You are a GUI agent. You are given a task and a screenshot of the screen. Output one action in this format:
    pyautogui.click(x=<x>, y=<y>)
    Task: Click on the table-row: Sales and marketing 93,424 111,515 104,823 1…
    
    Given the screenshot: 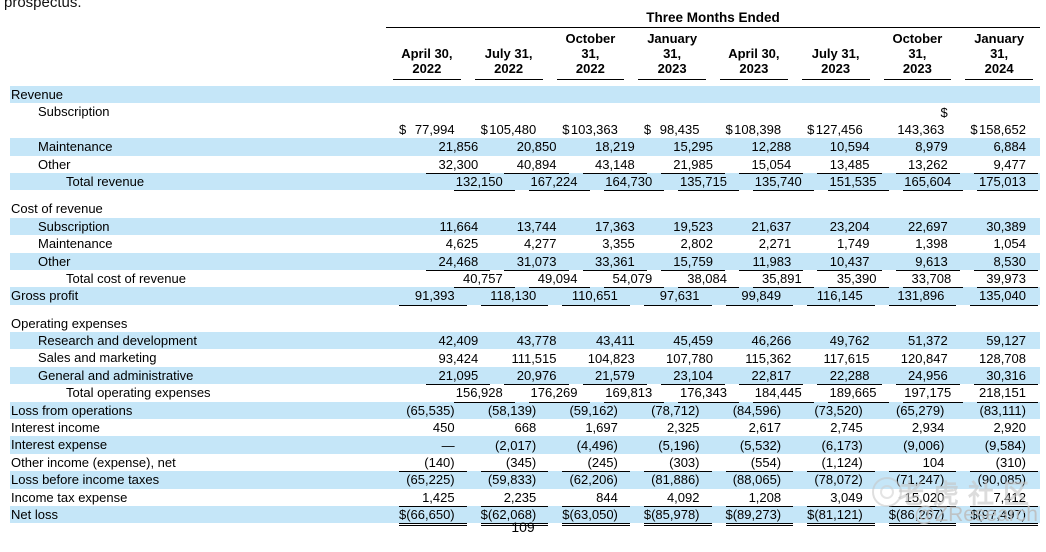 What is the action you would take?
    pyautogui.click(x=525, y=357)
    